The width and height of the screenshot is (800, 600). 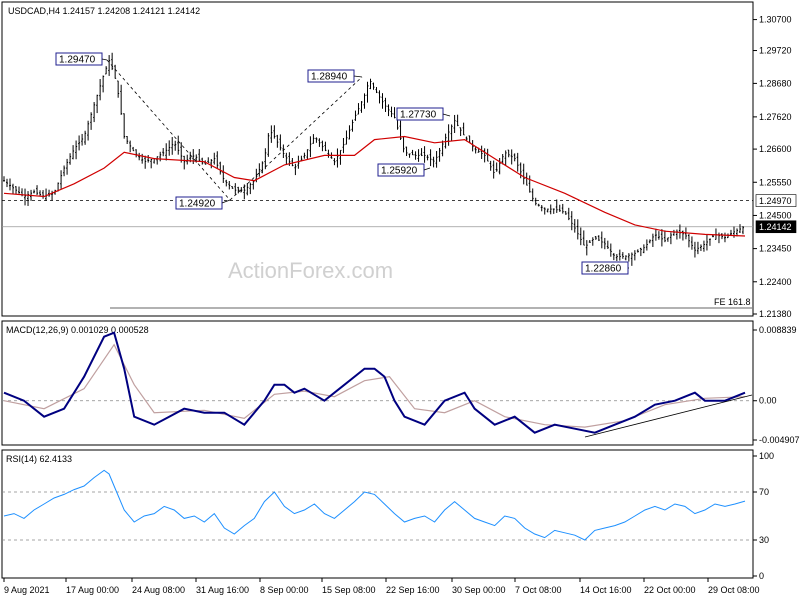 I want to click on macd-tick-0: 0.008839, so click(x=778, y=330).